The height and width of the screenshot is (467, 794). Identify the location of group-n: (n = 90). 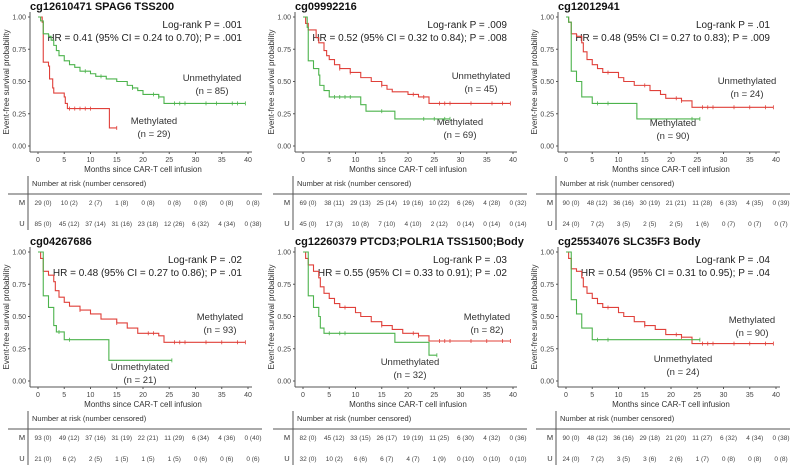
(751, 333).